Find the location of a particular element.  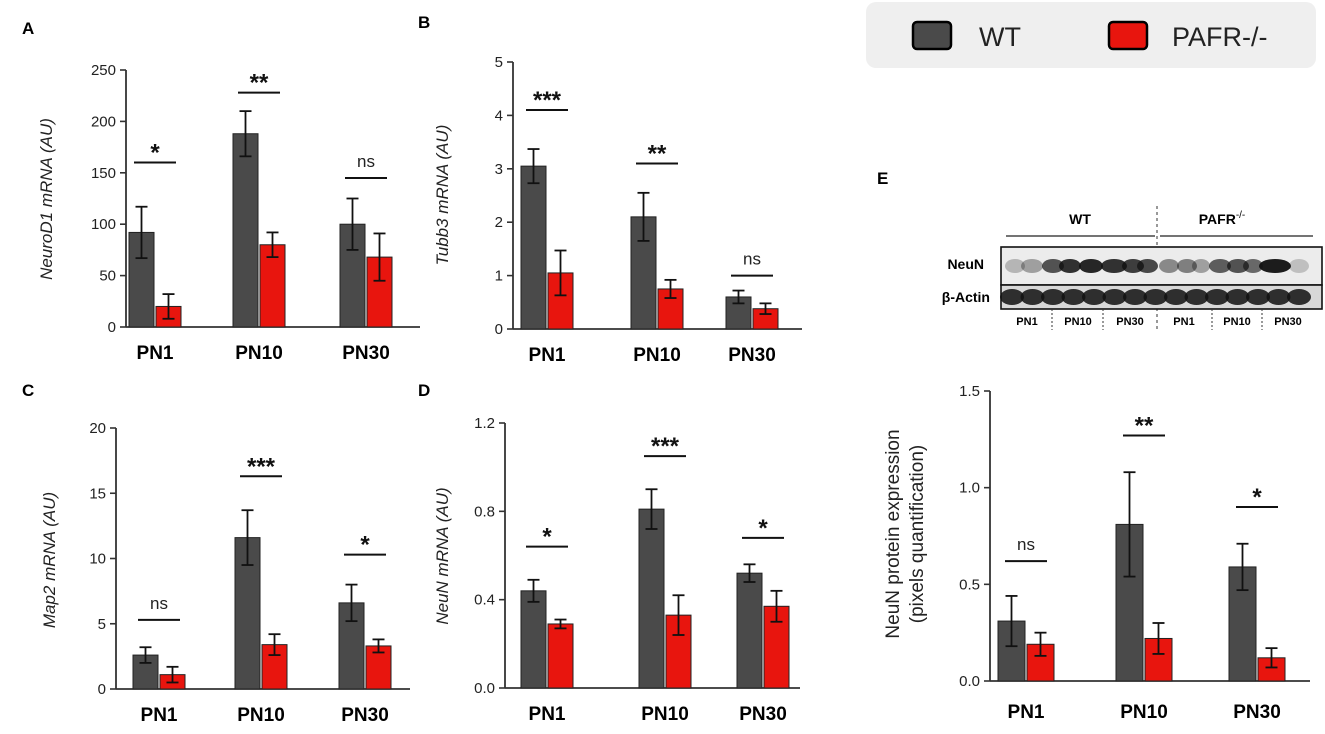

panel-letter: C is located at coordinates (28, 390).